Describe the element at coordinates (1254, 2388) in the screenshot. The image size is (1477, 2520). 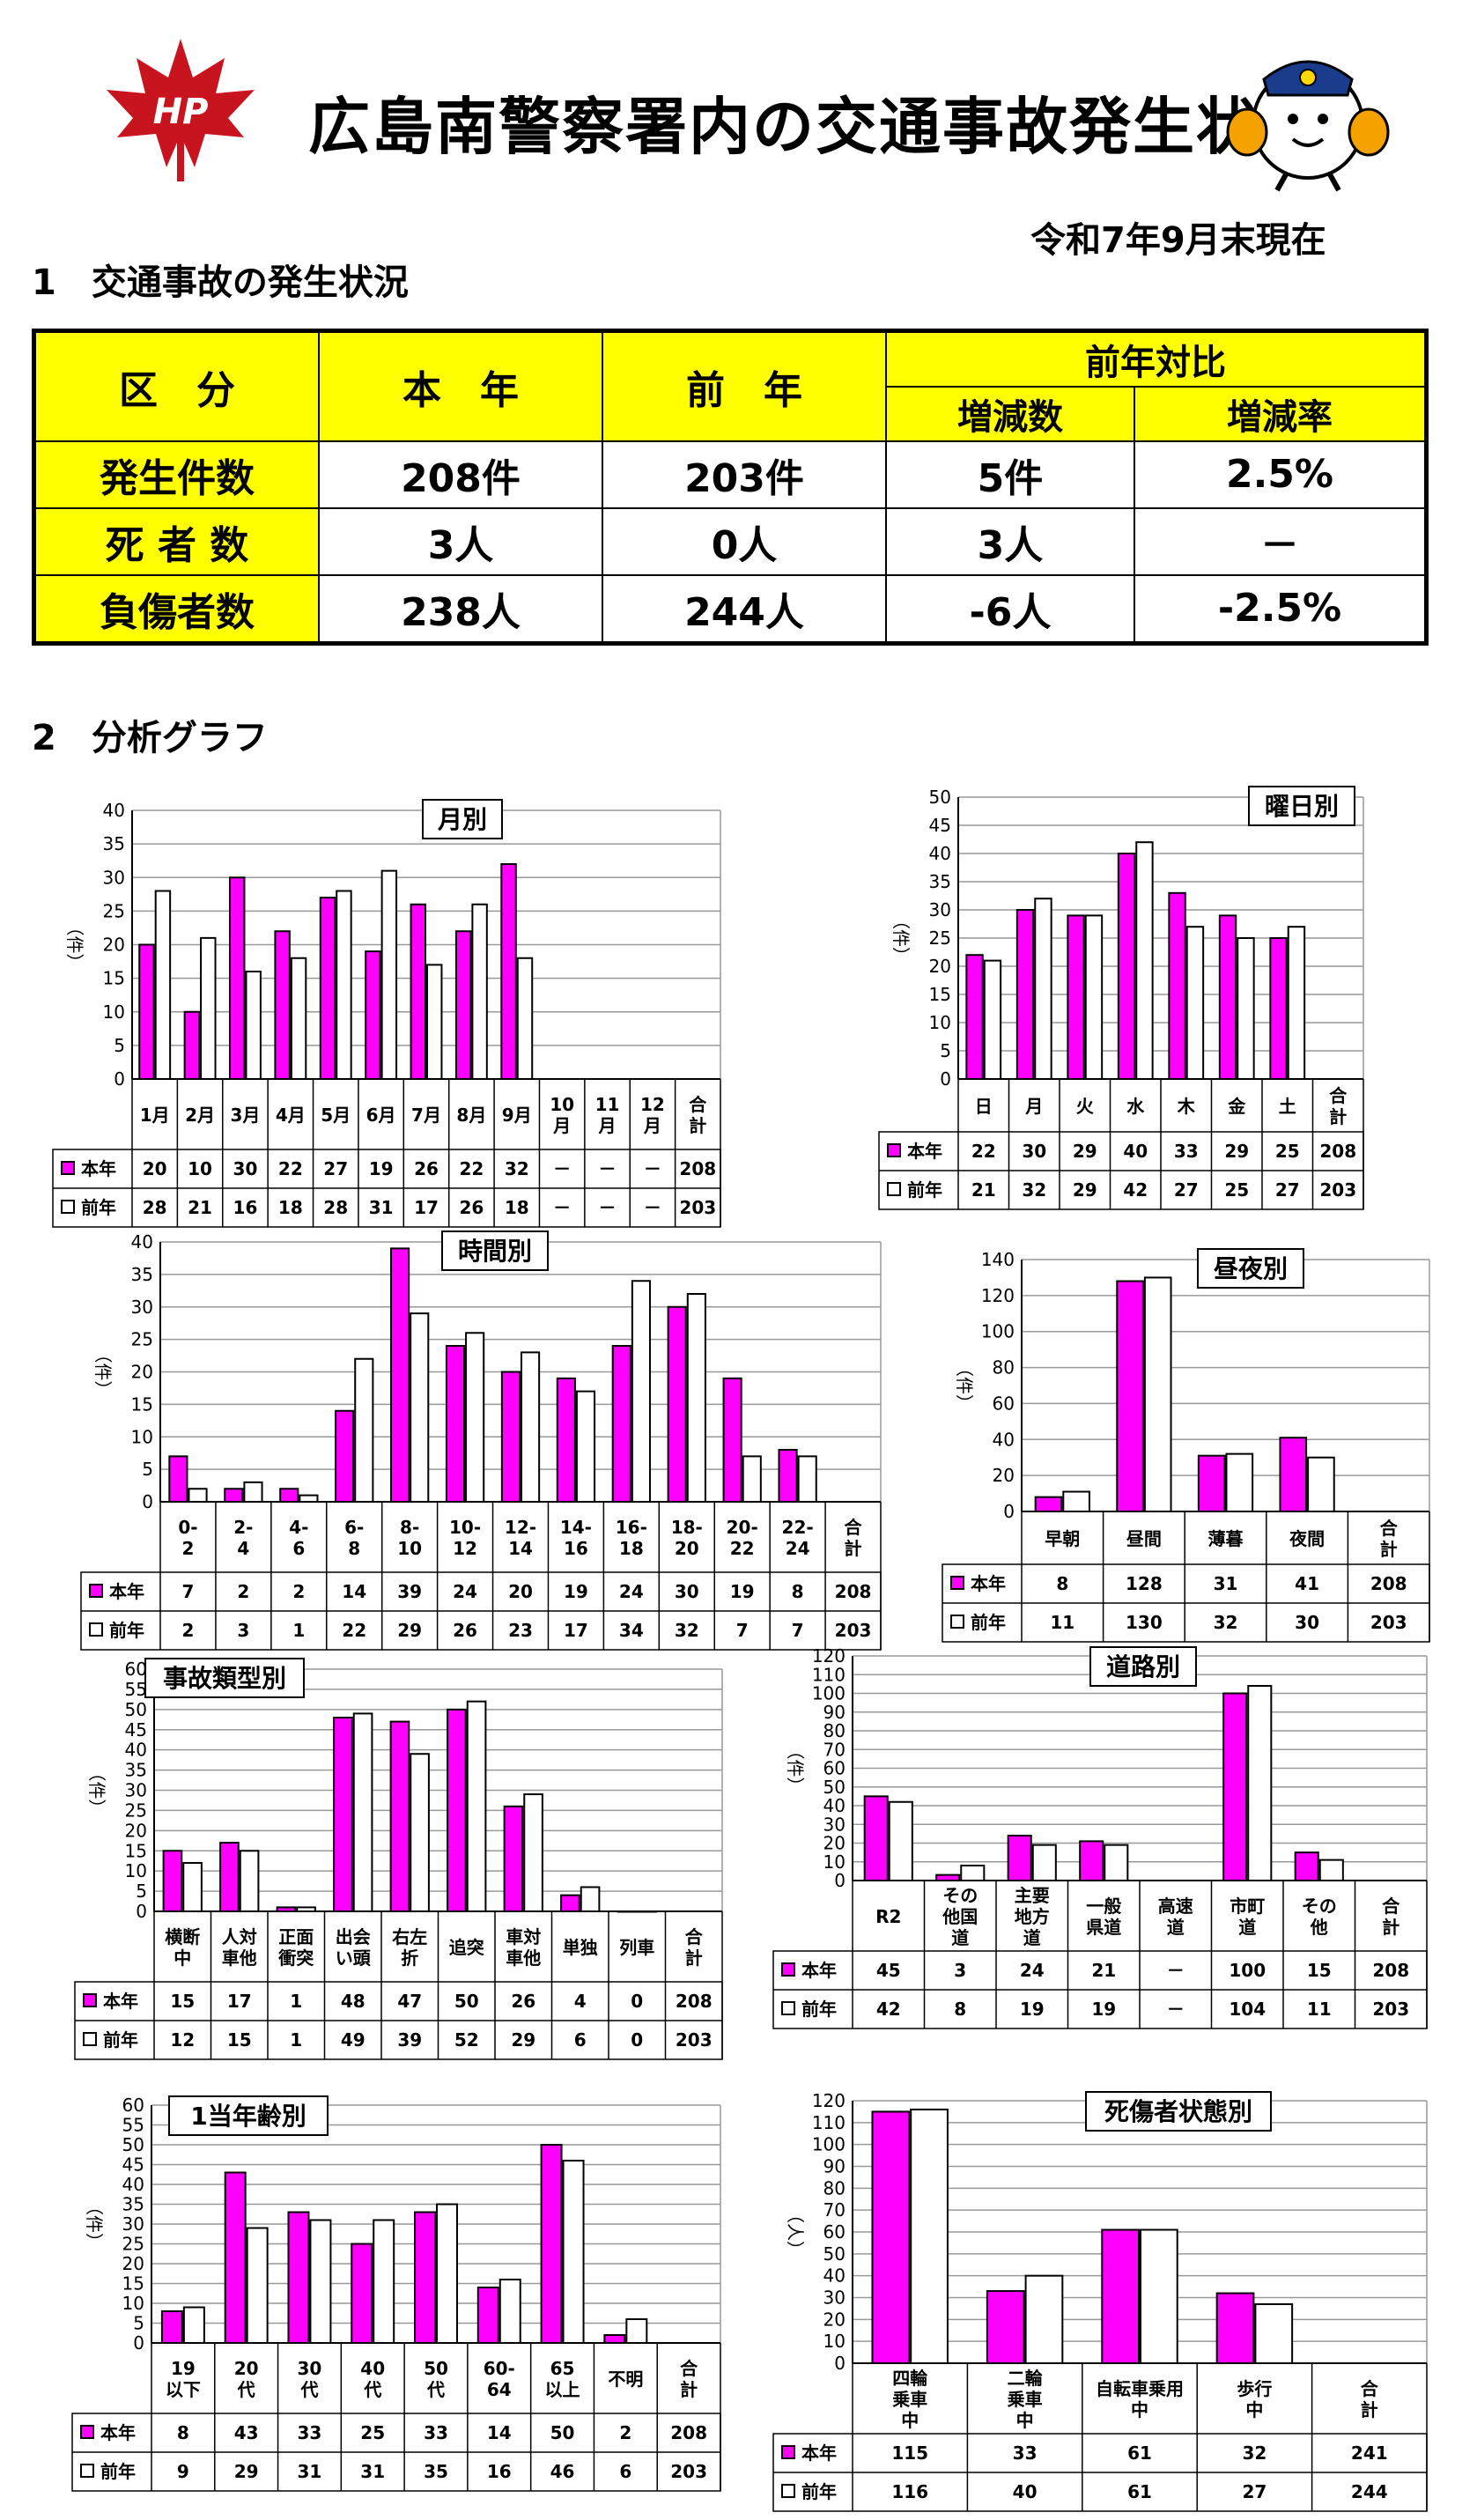
I see `category-label: 歩行` at that location.